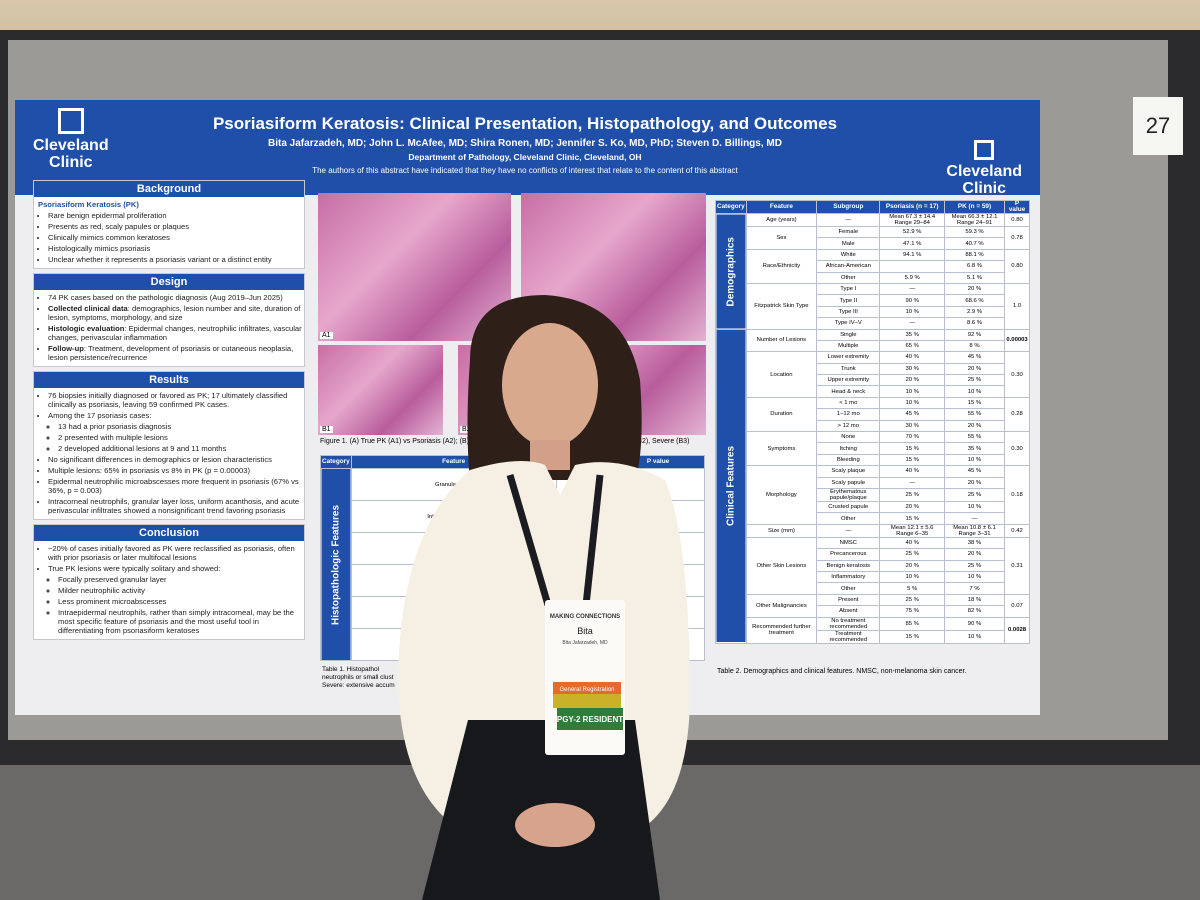 The height and width of the screenshot is (900, 1200). What do you see at coordinates (974, 600) in the screenshot?
I see `cell: 18 %` at bounding box center [974, 600].